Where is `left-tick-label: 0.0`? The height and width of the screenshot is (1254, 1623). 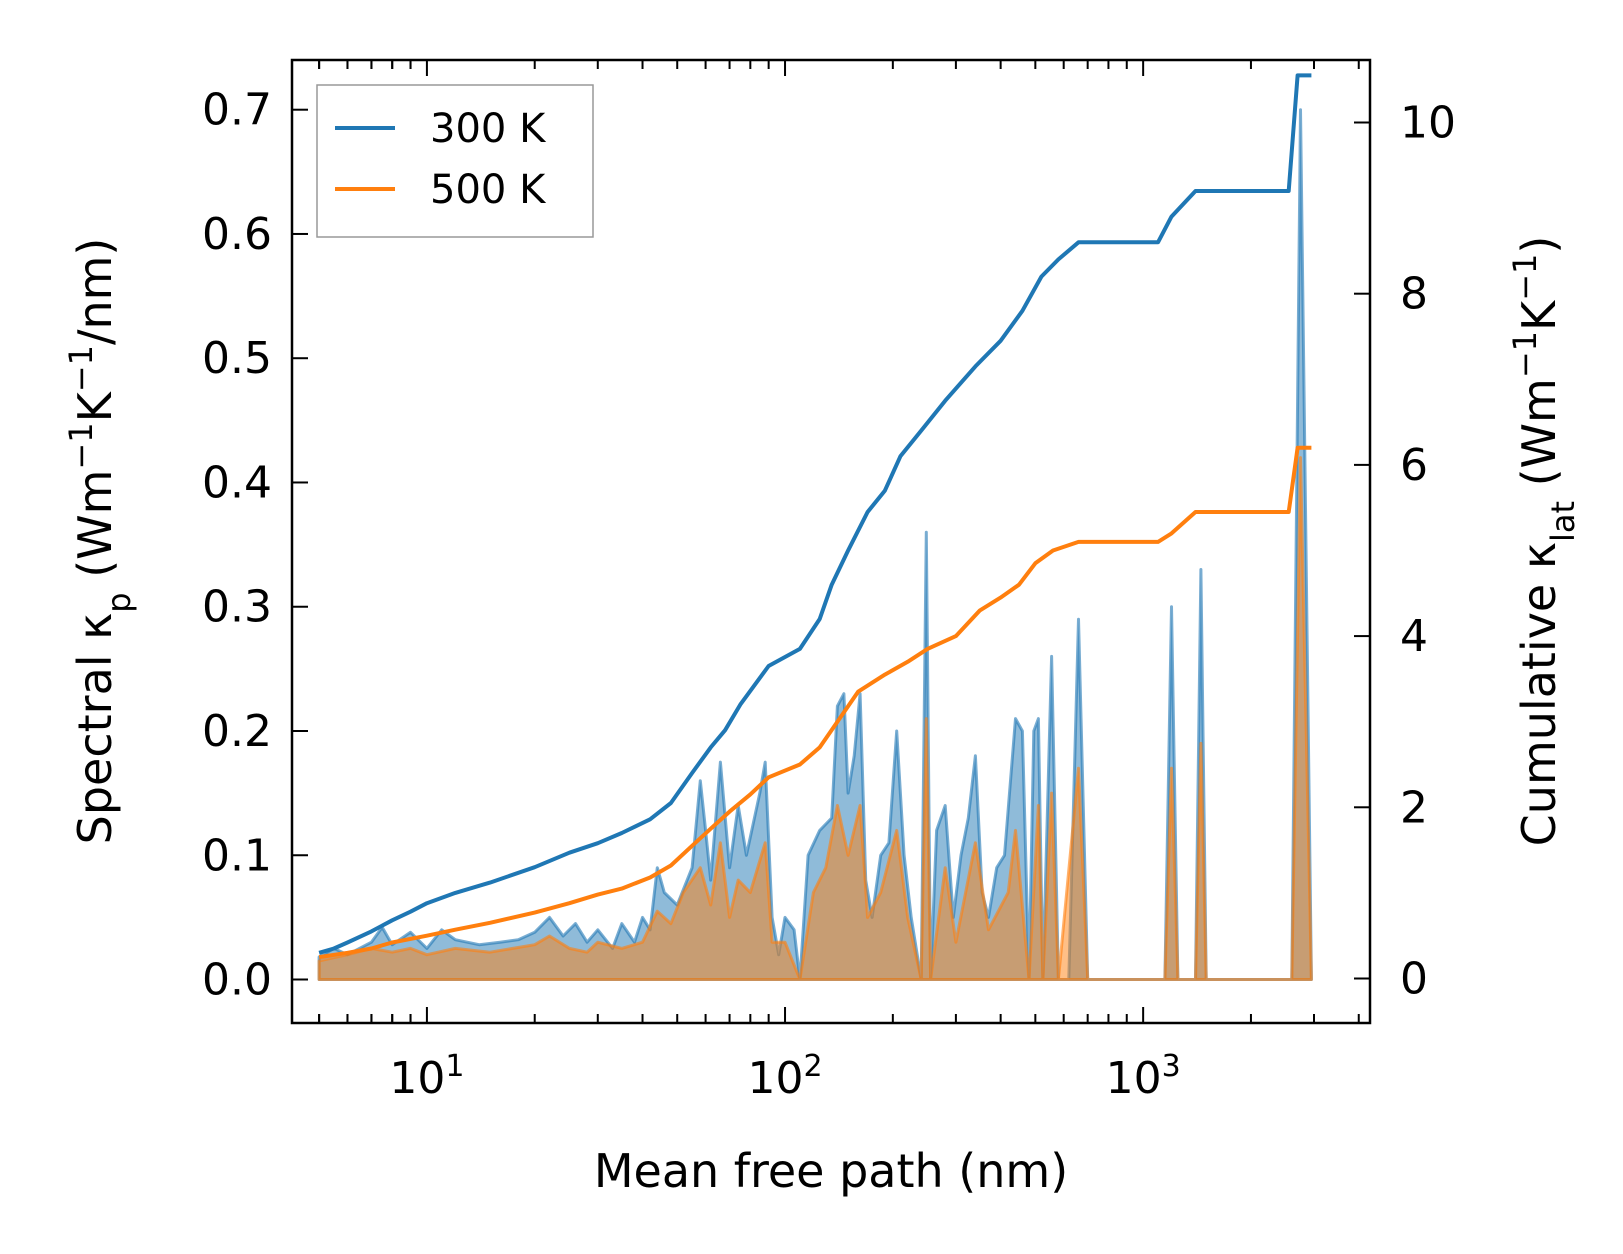 left-tick-label: 0.0 is located at coordinates (237, 980).